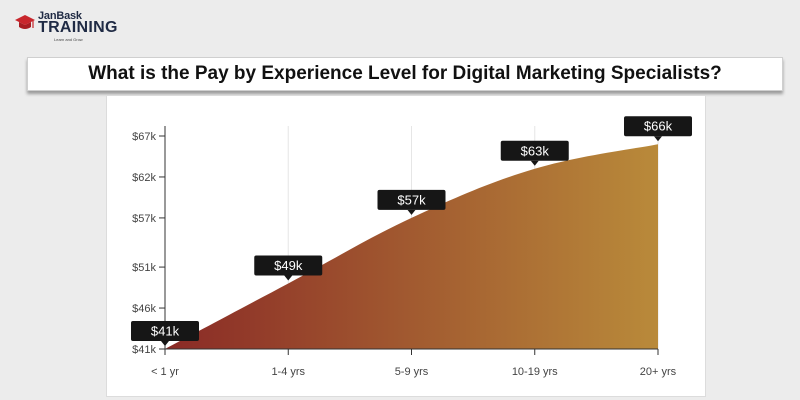  I want to click on y-tick-label: $41k, so click(144, 350).